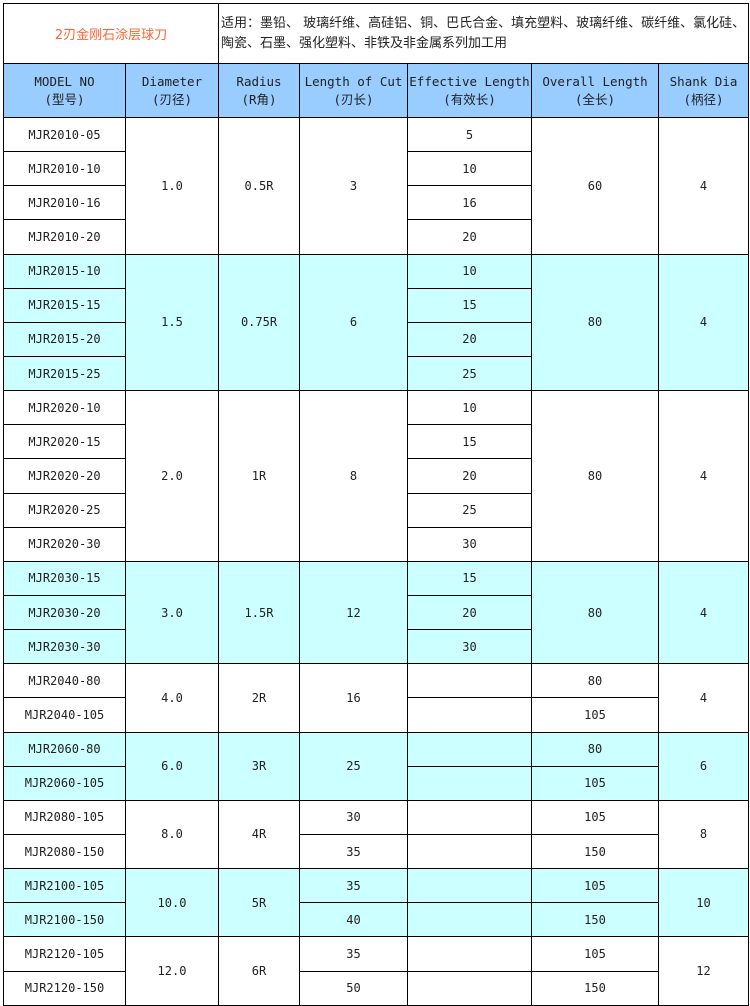  Describe the element at coordinates (64, 988) in the screenshot. I see `model-cell: MJR2120-150` at that location.